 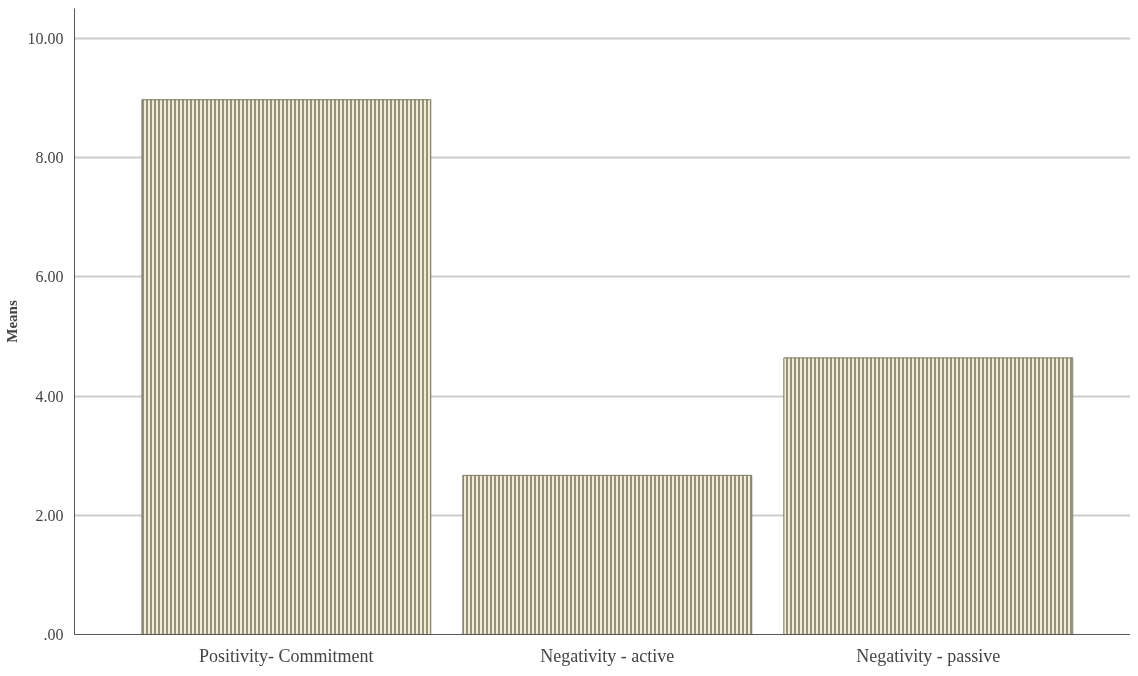 I want to click on x-tick-label: Negativity - active, so click(x=607, y=655).